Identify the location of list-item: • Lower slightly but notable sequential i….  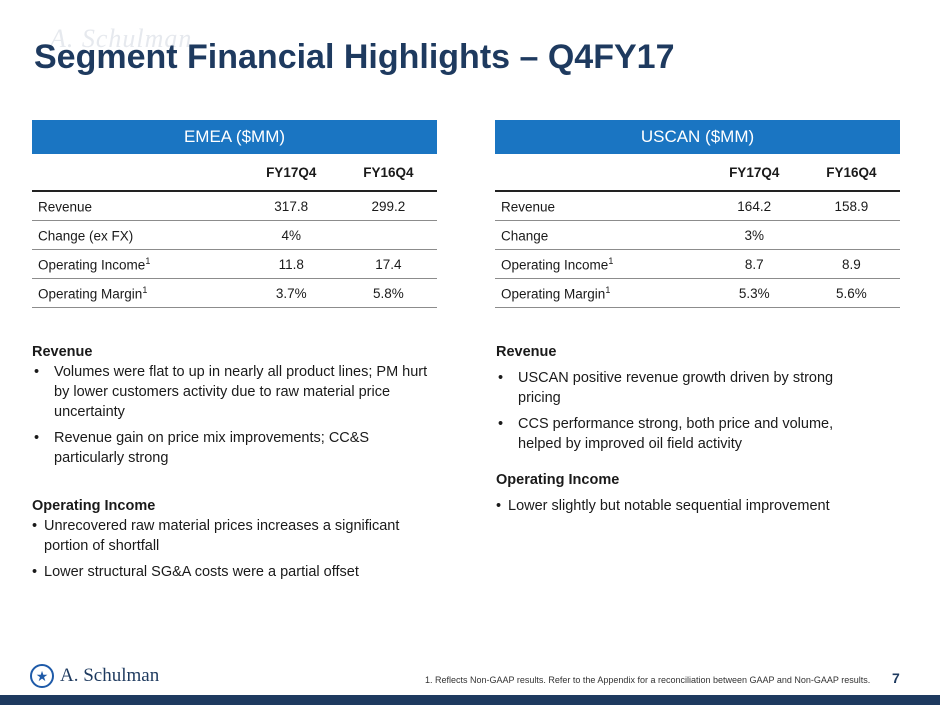
(663, 506).